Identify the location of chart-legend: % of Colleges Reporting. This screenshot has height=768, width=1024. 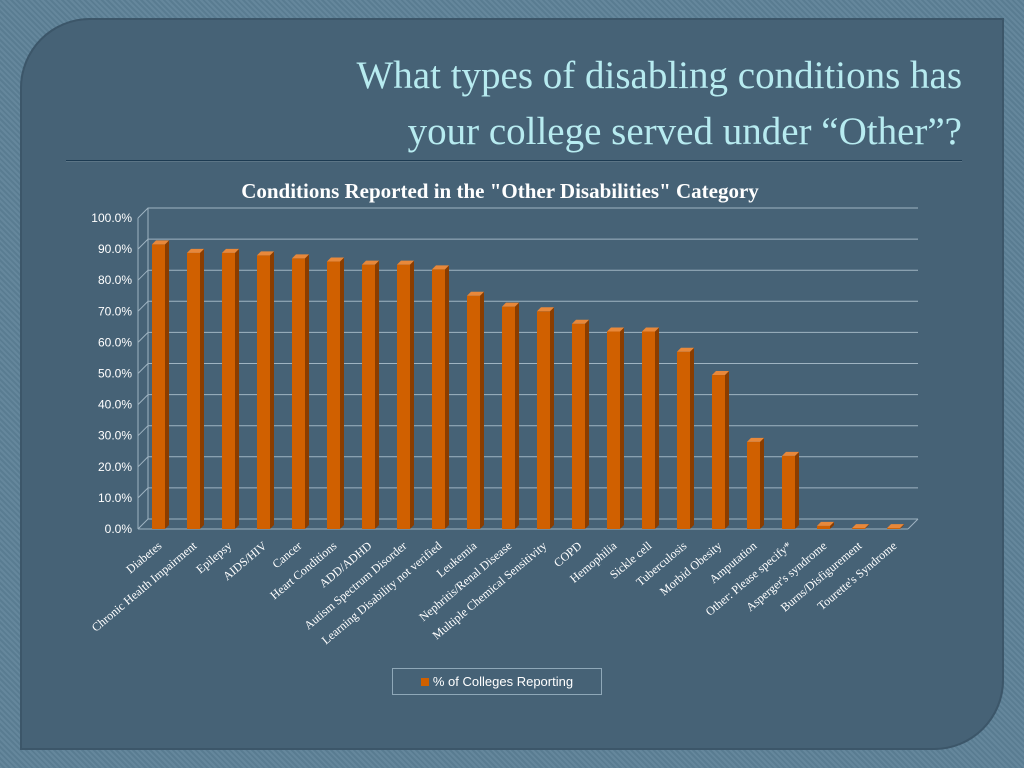
(497, 681).